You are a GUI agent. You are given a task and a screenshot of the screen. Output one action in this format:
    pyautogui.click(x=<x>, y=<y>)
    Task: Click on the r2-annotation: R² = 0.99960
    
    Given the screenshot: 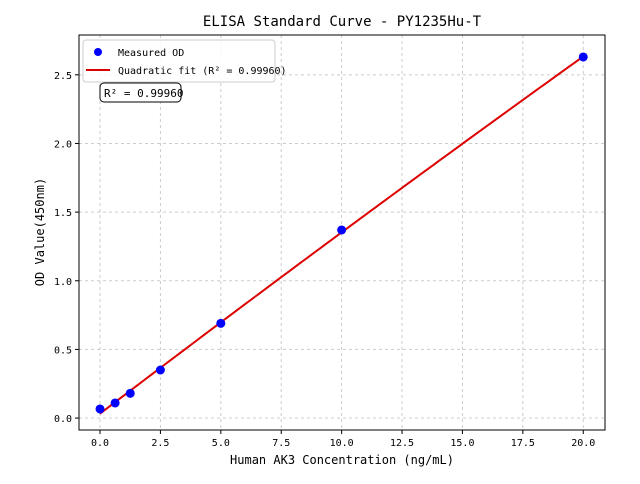 What is the action you would take?
    pyautogui.click(x=141, y=92)
    